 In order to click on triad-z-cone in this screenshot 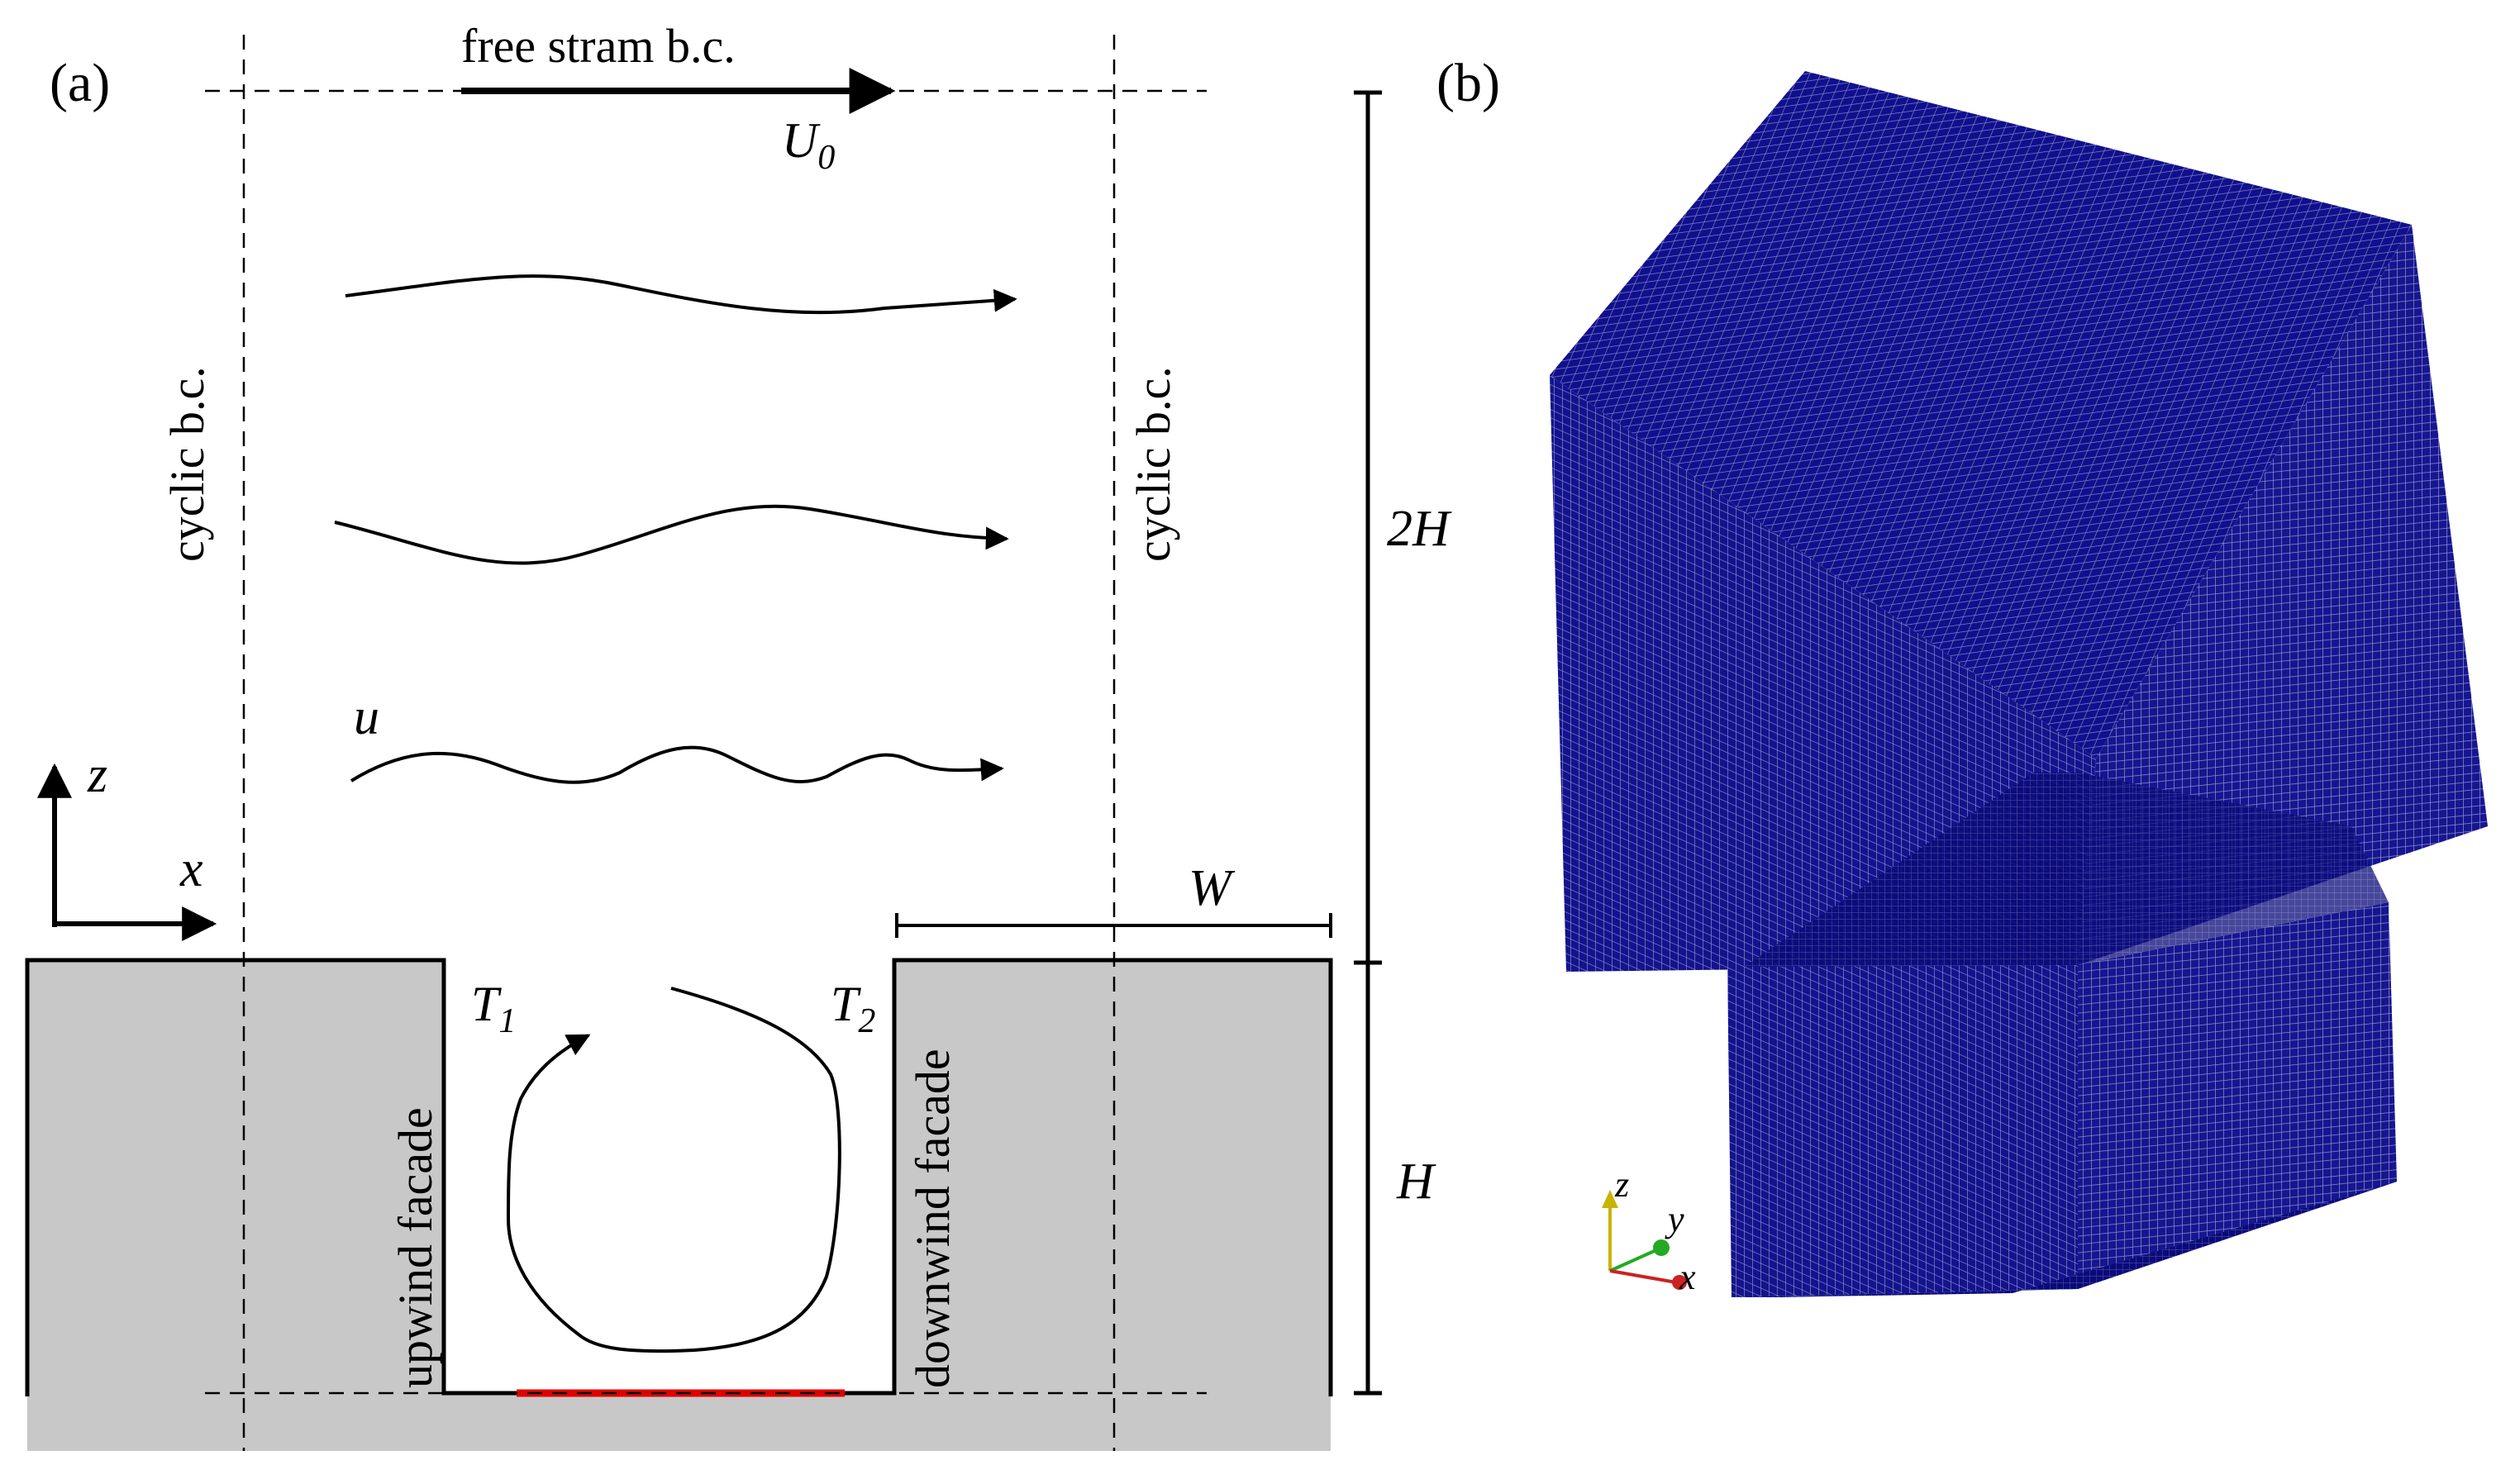, I will do `click(1610, 1199)`.